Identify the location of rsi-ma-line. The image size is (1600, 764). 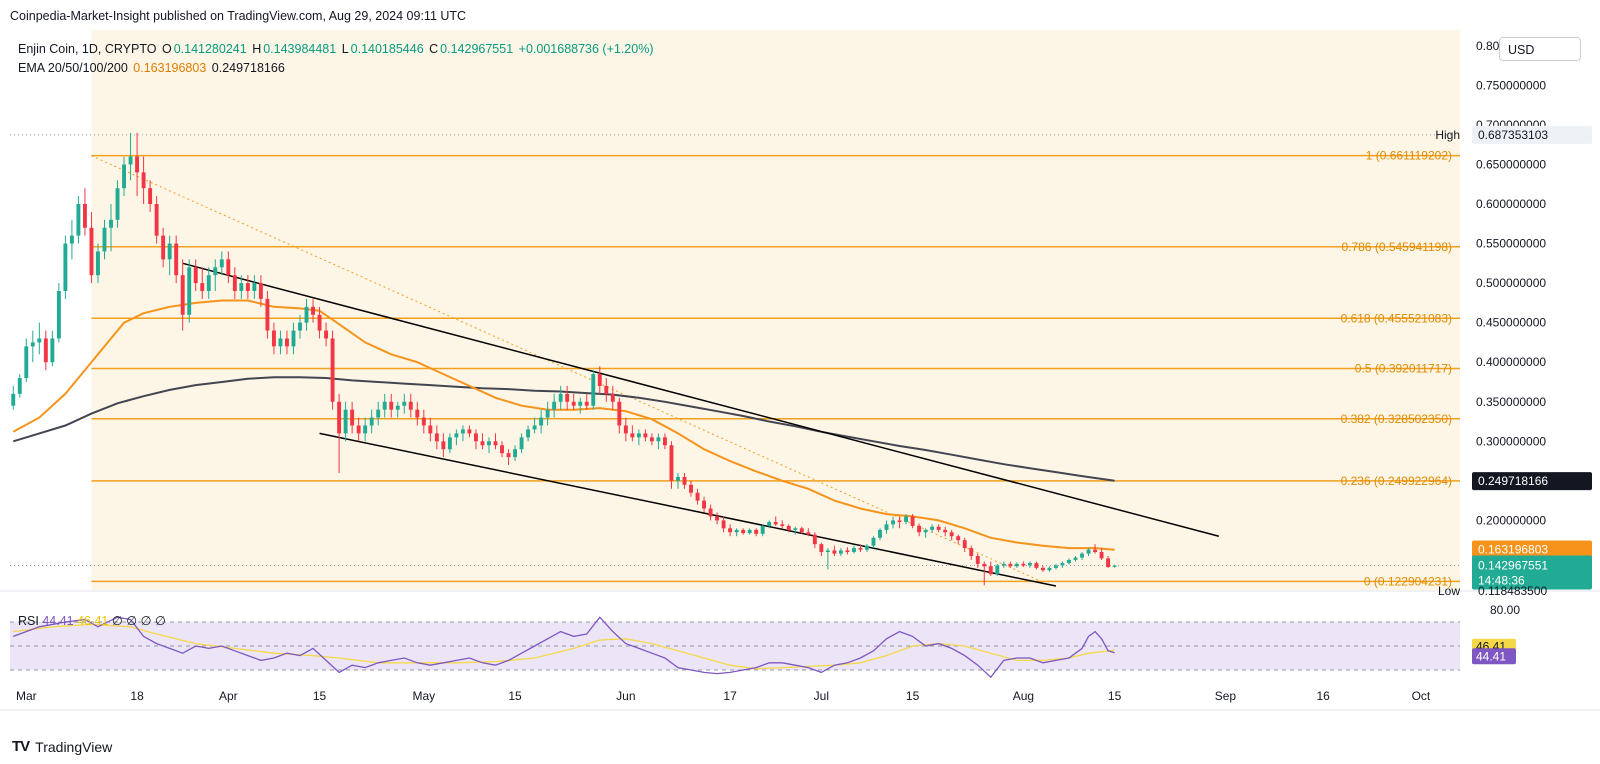
(564, 646).